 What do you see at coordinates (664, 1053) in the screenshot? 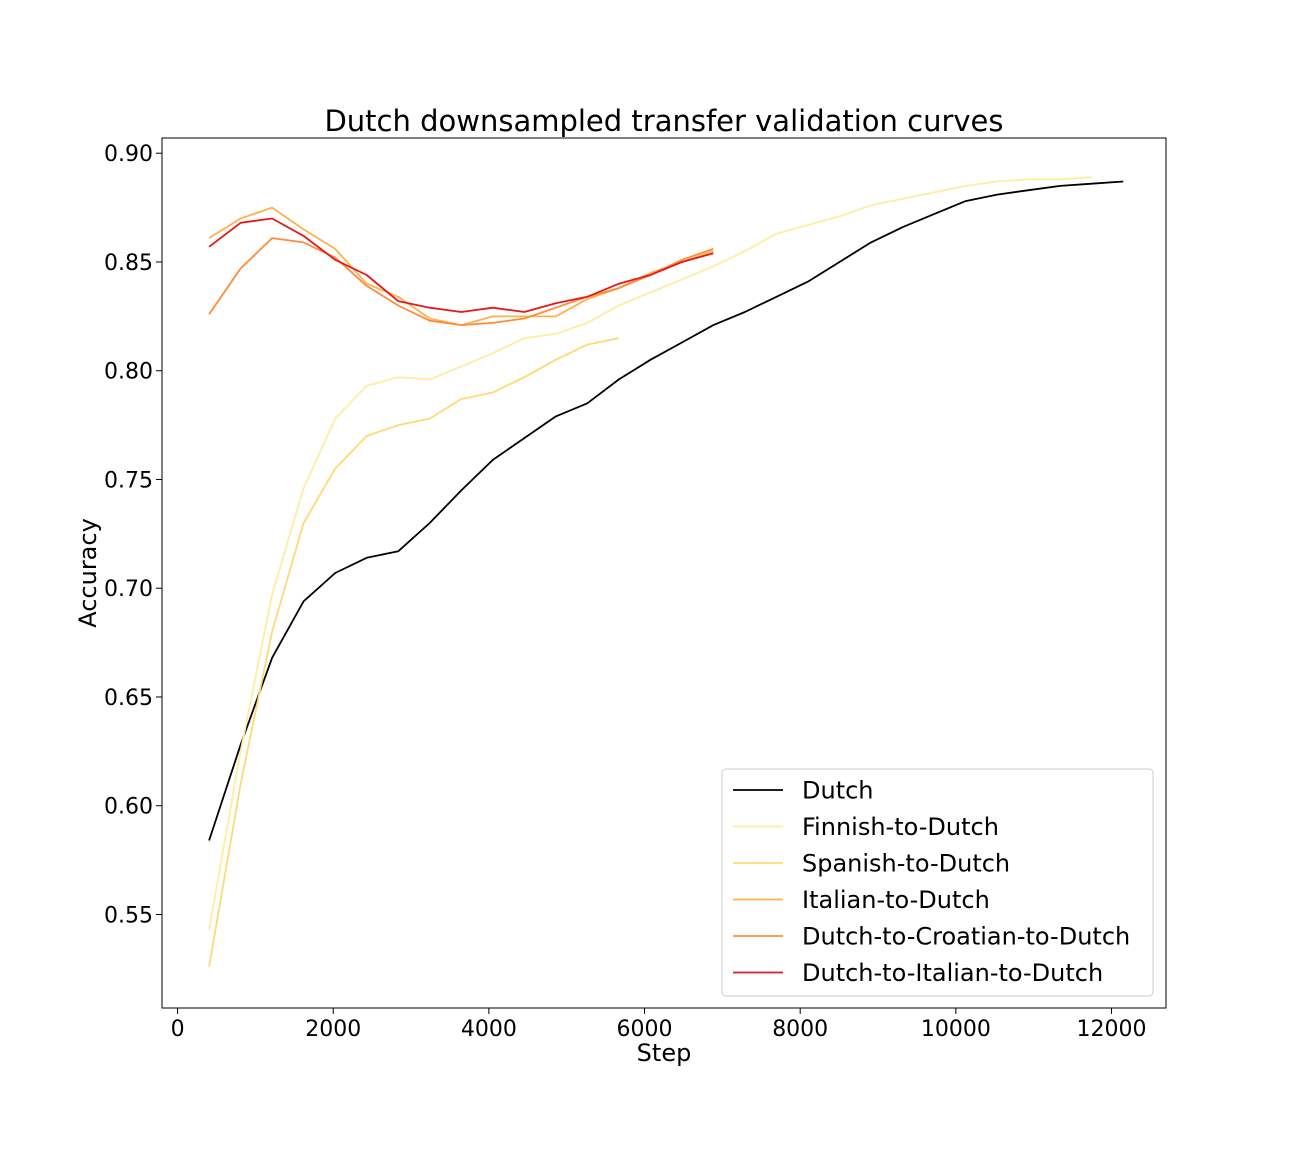
I see `x-axis-label: Step` at bounding box center [664, 1053].